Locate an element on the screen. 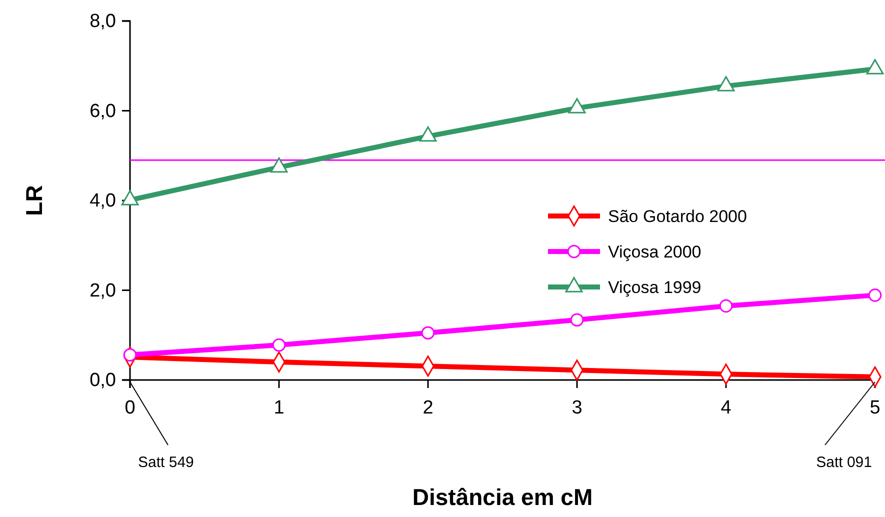 The width and height of the screenshot is (885, 517). text: Satt 549 is located at coordinates (166, 462).